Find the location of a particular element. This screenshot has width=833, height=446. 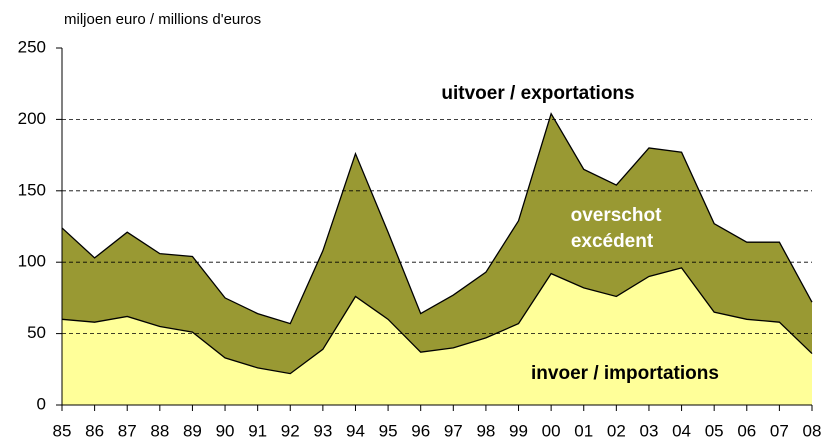

x-tick-label: 93 is located at coordinates (322, 430).